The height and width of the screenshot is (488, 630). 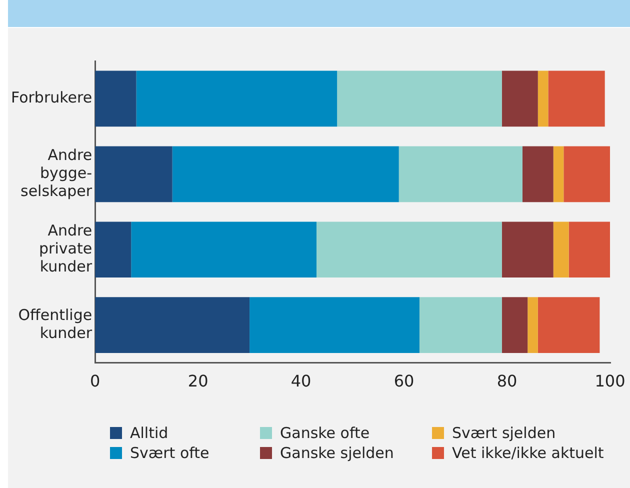 What do you see at coordinates (404, 381) in the screenshot?
I see `x-tick-label: 60` at bounding box center [404, 381].